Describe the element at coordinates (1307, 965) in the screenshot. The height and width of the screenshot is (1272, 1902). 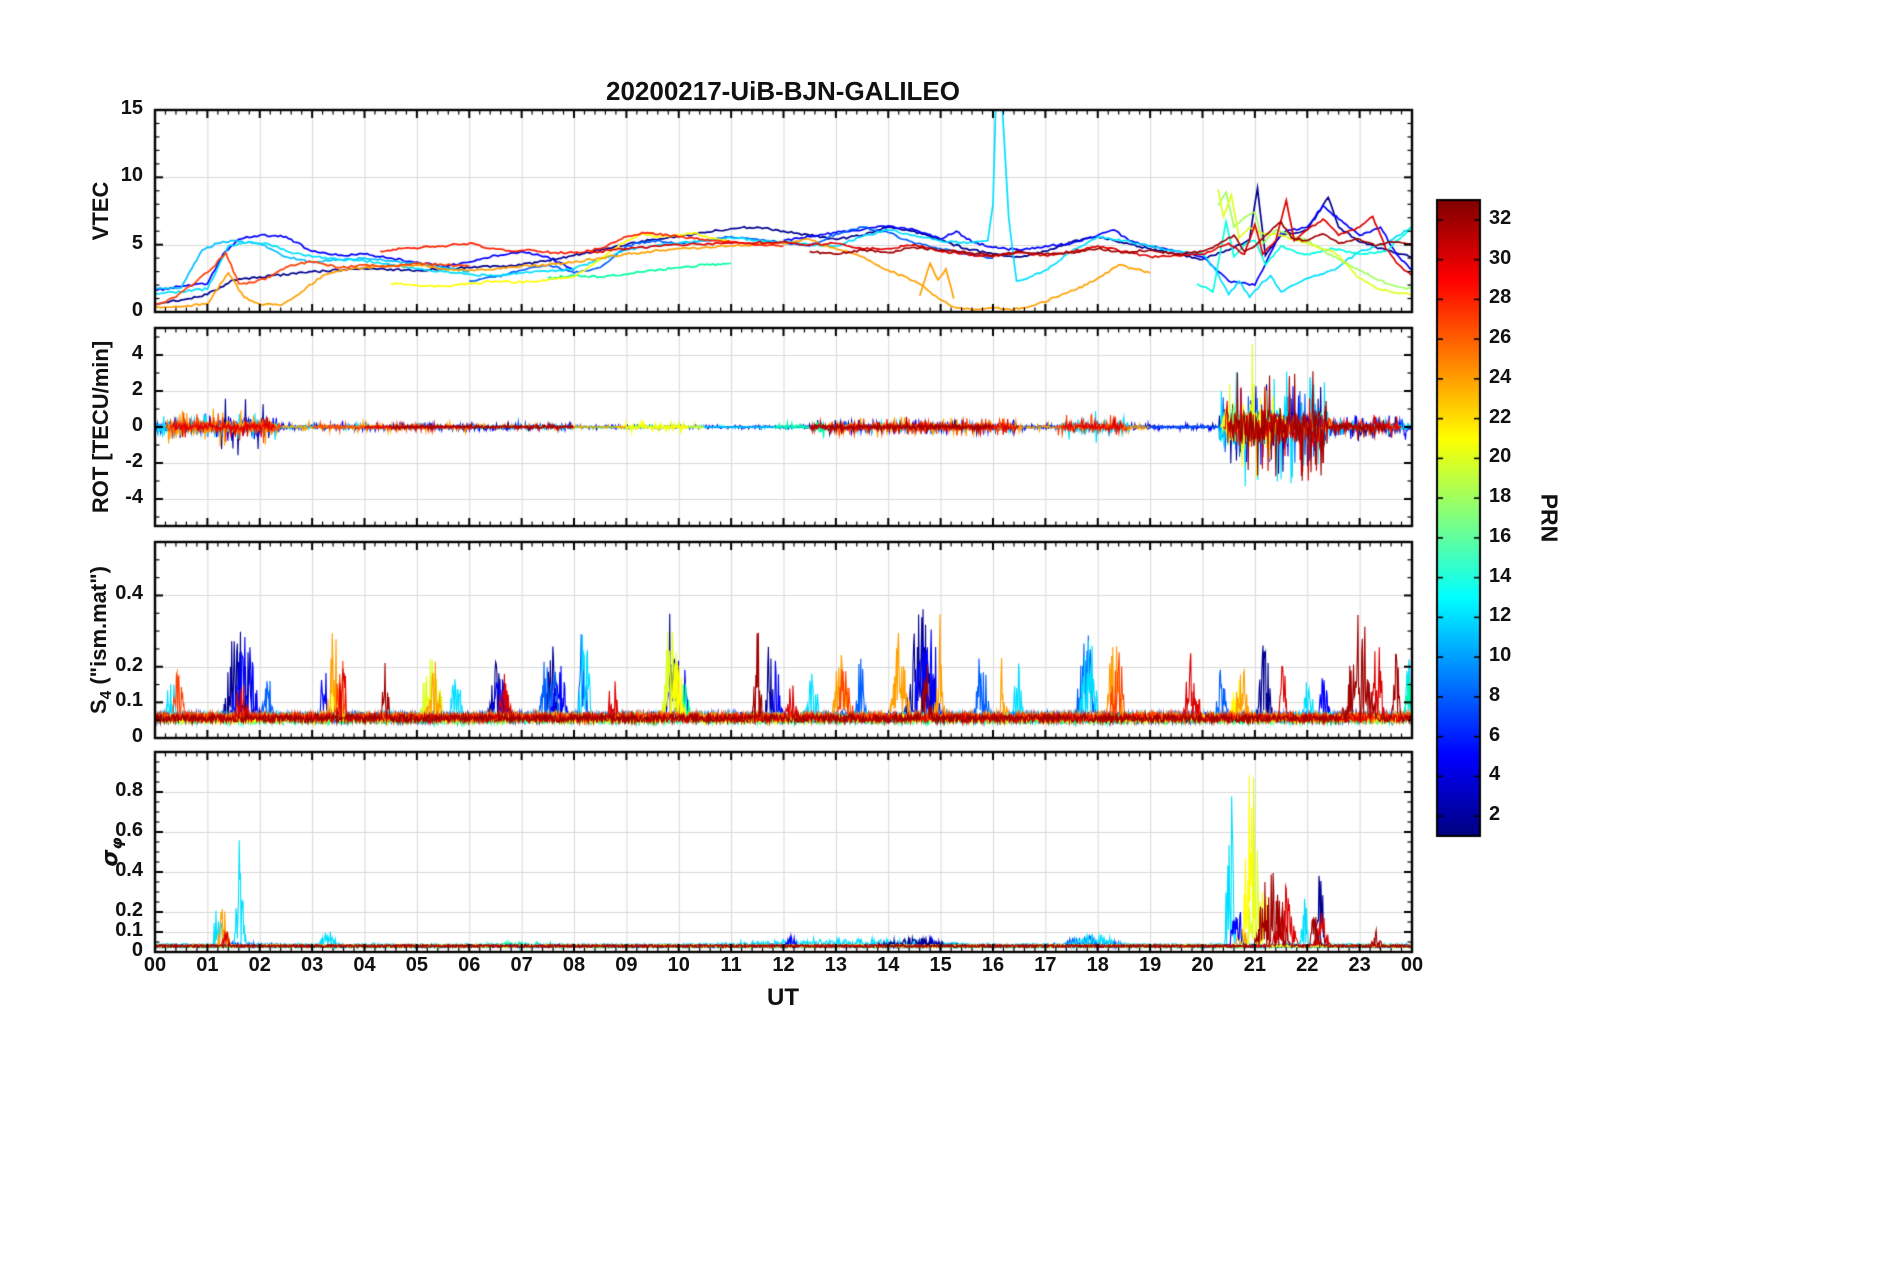
I see `x-tick-label: 22` at that location.